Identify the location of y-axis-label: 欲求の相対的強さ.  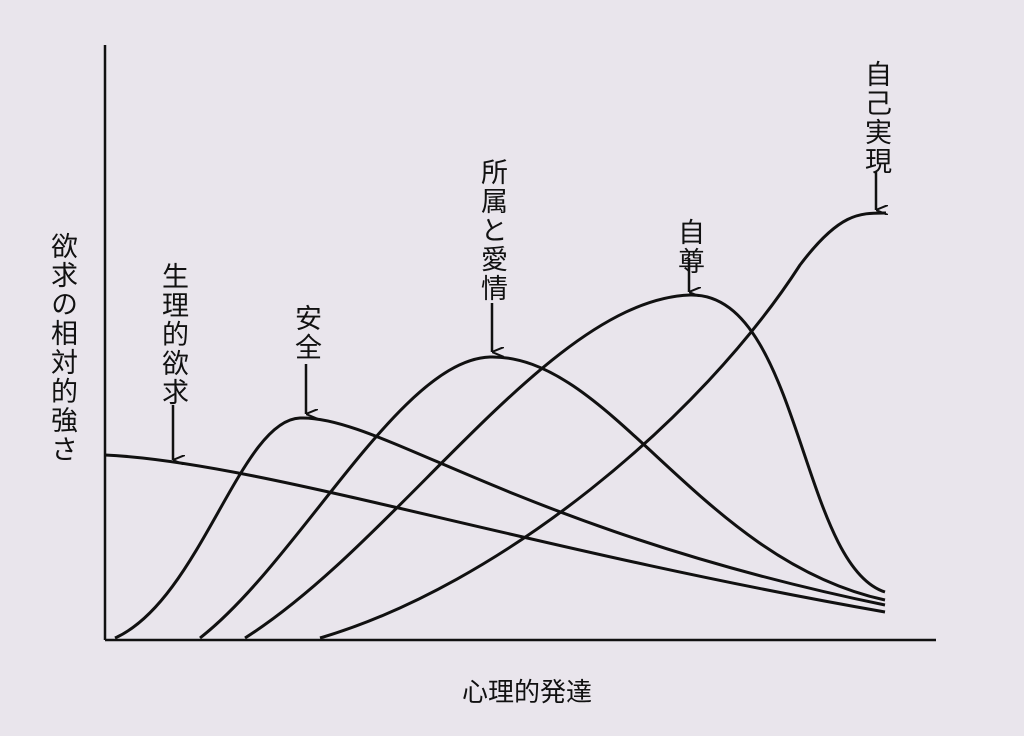
(61, 348).